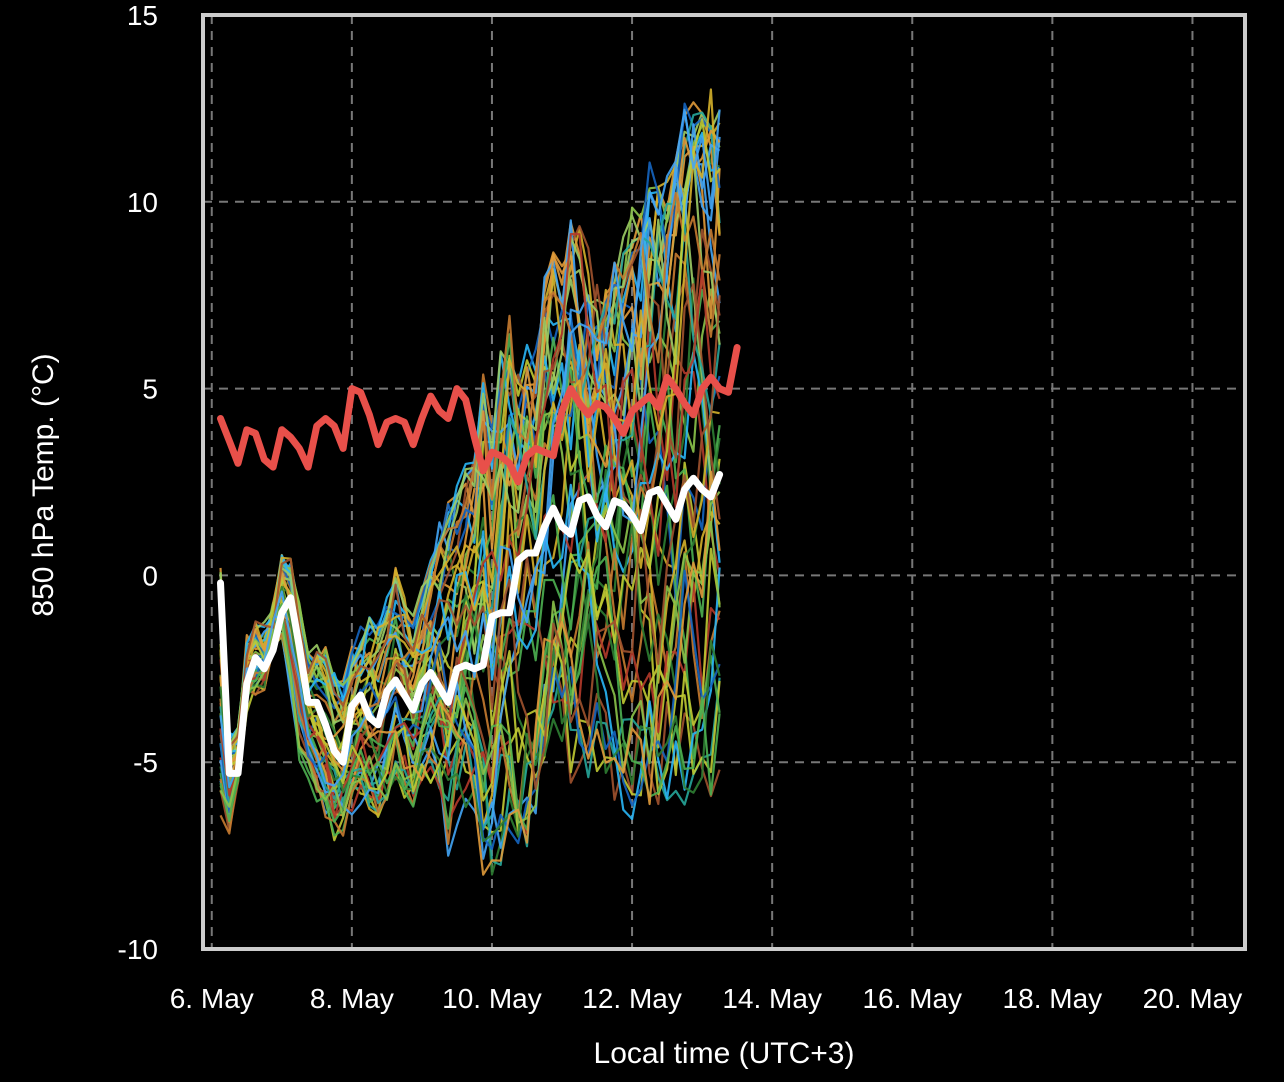 This screenshot has height=1082, width=1284. Describe the element at coordinates (142, 15) in the screenshot. I see `y-tick-label: 15` at that location.